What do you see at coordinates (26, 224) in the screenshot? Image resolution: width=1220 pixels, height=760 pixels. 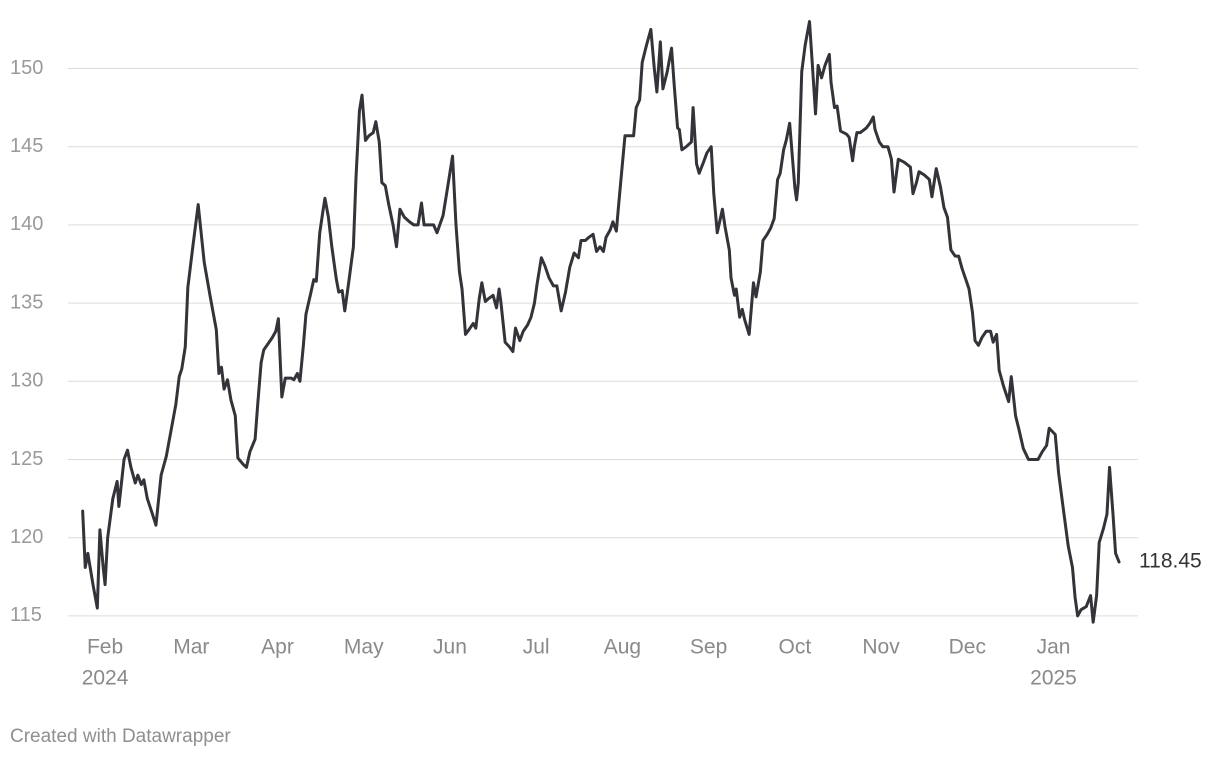 I see `y-tick-label: 140` at bounding box center [26, 224].